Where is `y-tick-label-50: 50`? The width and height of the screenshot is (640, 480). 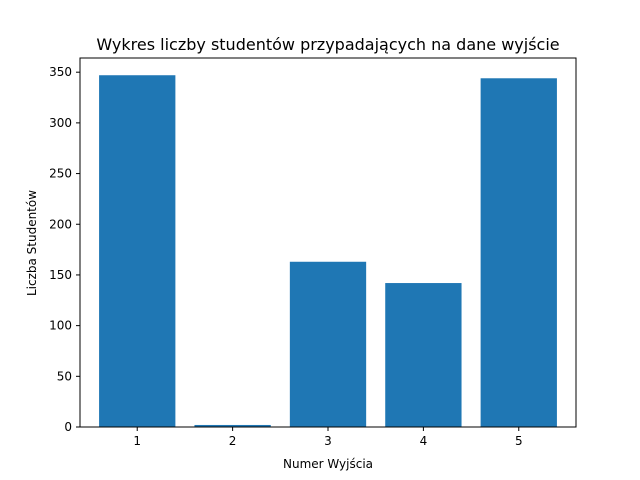 y-tick-label-50: 50 is located at coordinates (64, 376).